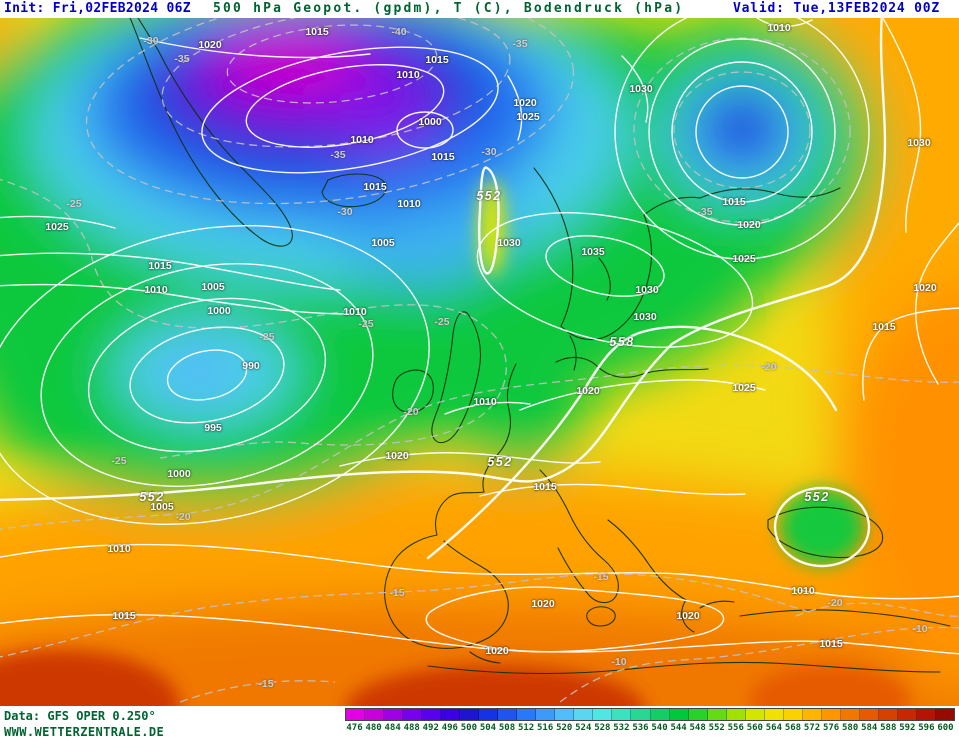 The width and height of the screenshot is (959, 741). I want to click on colorbar-value: 524, so click(583, 728).